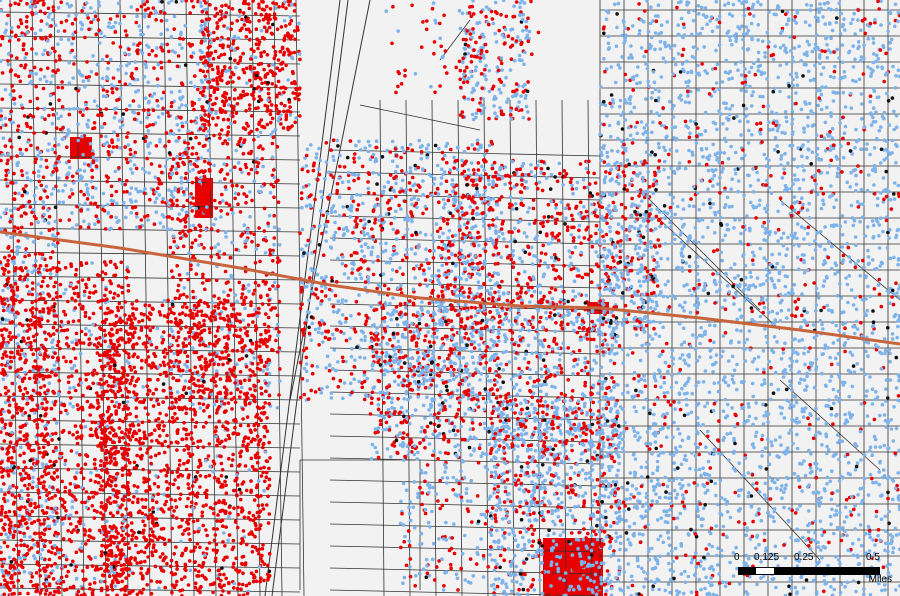  Describe the element at coordinates (55, 207) in the screenshot. I see `black-dot` at that location.